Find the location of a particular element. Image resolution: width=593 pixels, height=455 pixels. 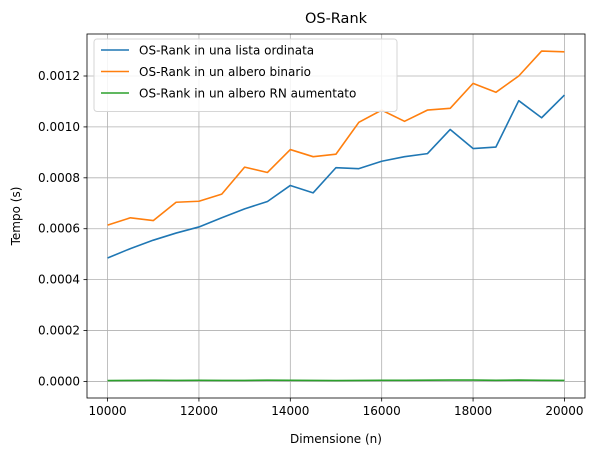

legend-box is located at coordinates (245, 75).